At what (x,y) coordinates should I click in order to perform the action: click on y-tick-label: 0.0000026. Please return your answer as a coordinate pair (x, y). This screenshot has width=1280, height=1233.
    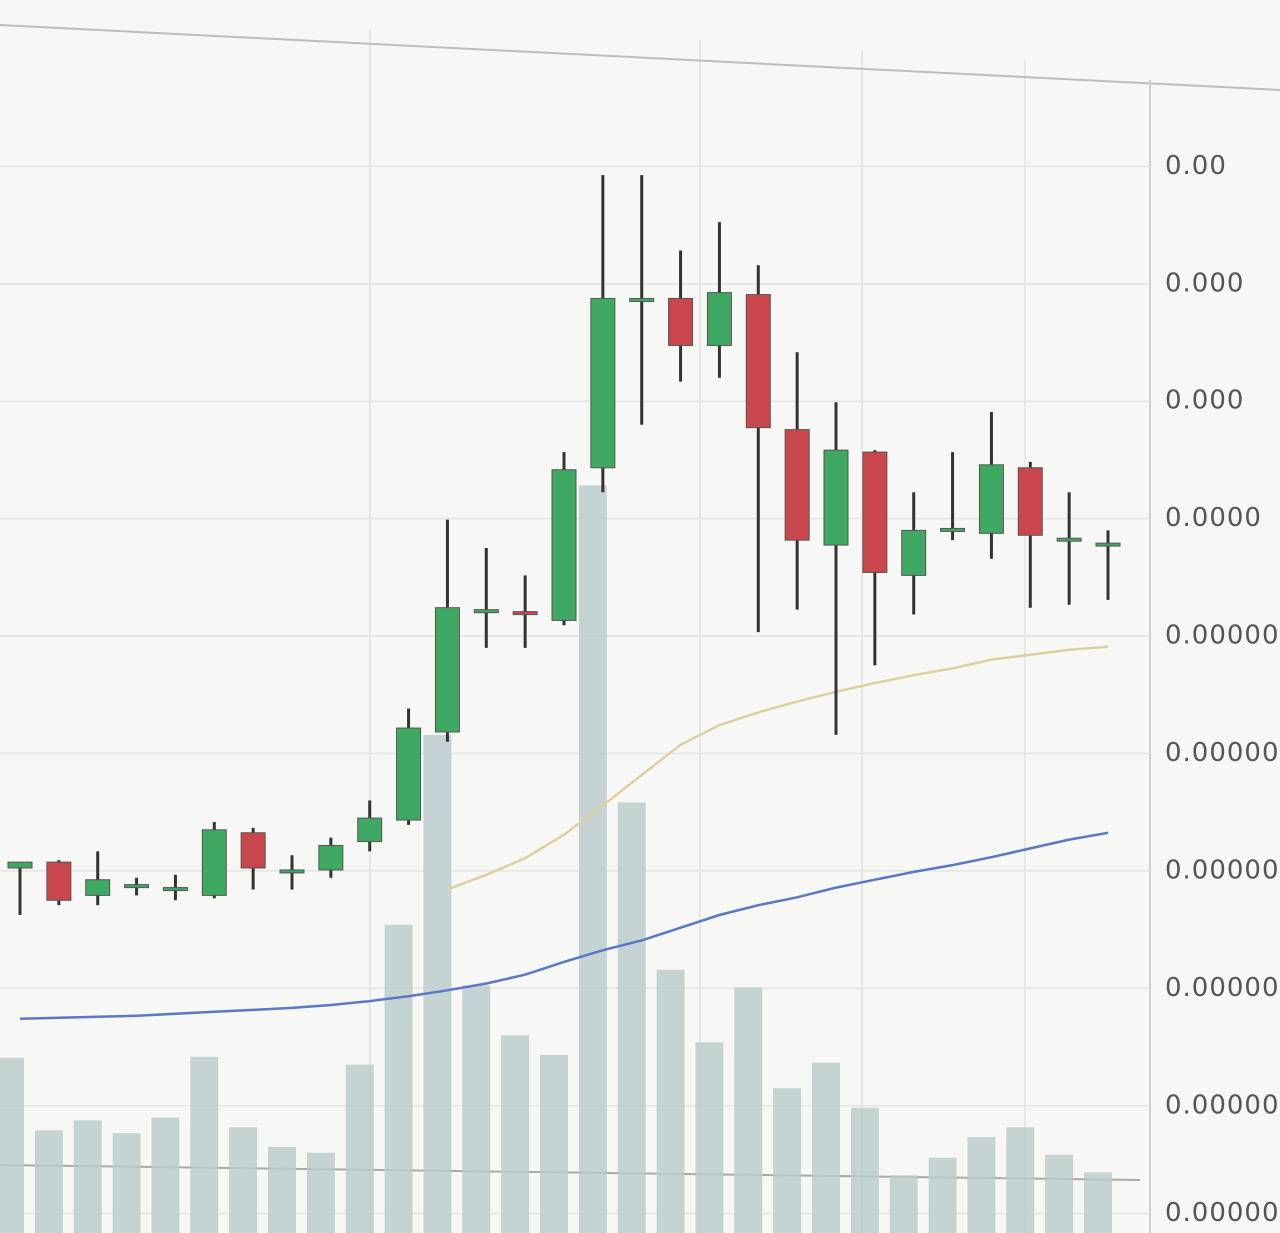
    Looking at the image, I should click on (1222, 988).